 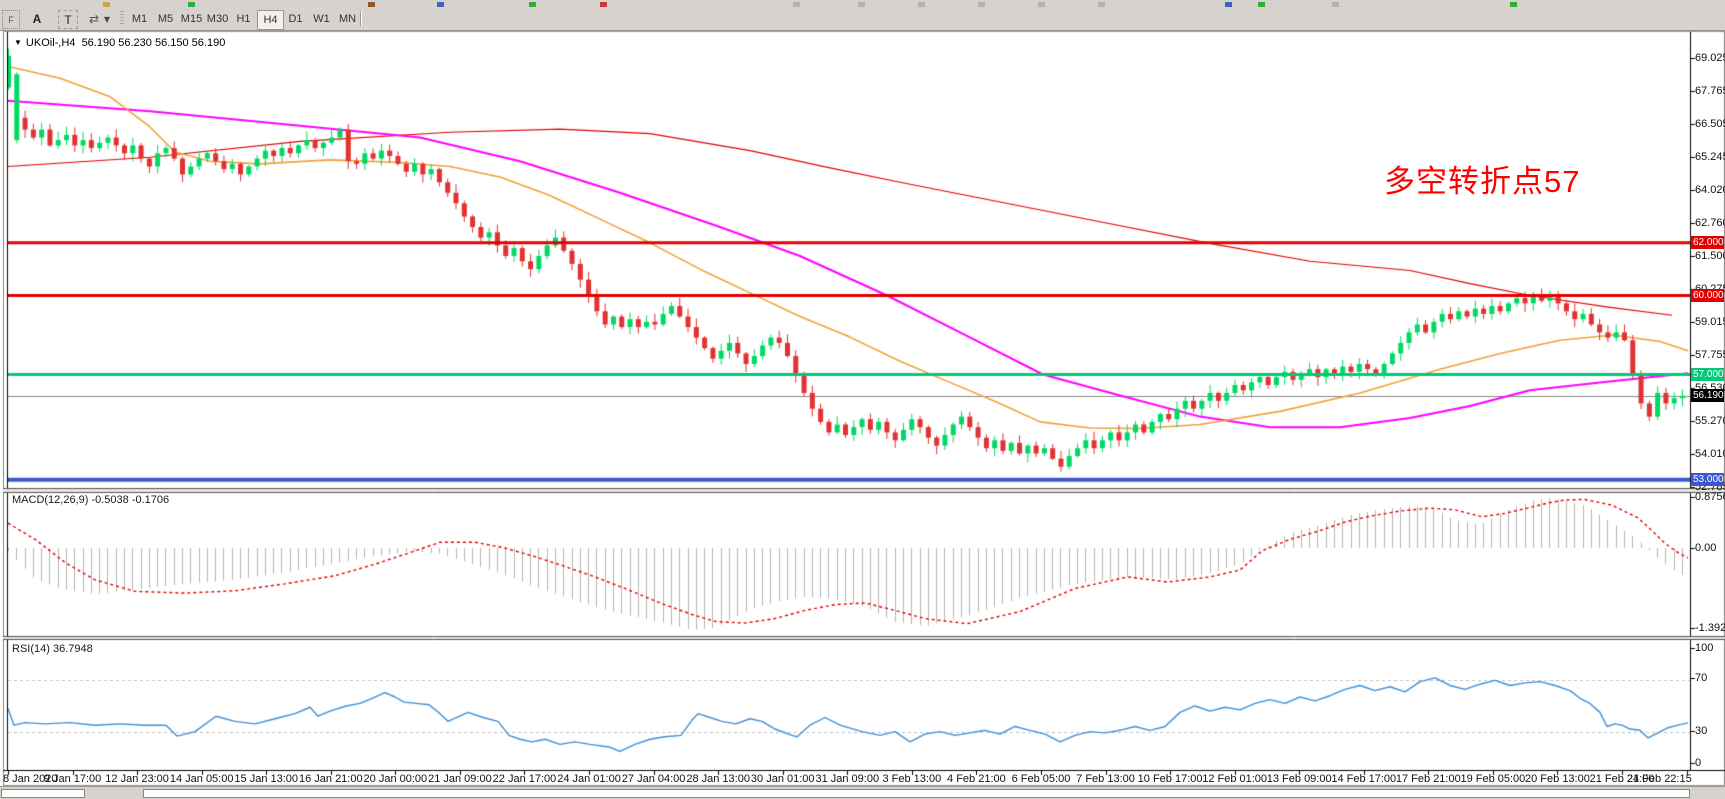 What do you see at coordinates (1710, 91) in the screenshot?
I see `price-tick-label: 67.765` at bounding box center [1710, 91].